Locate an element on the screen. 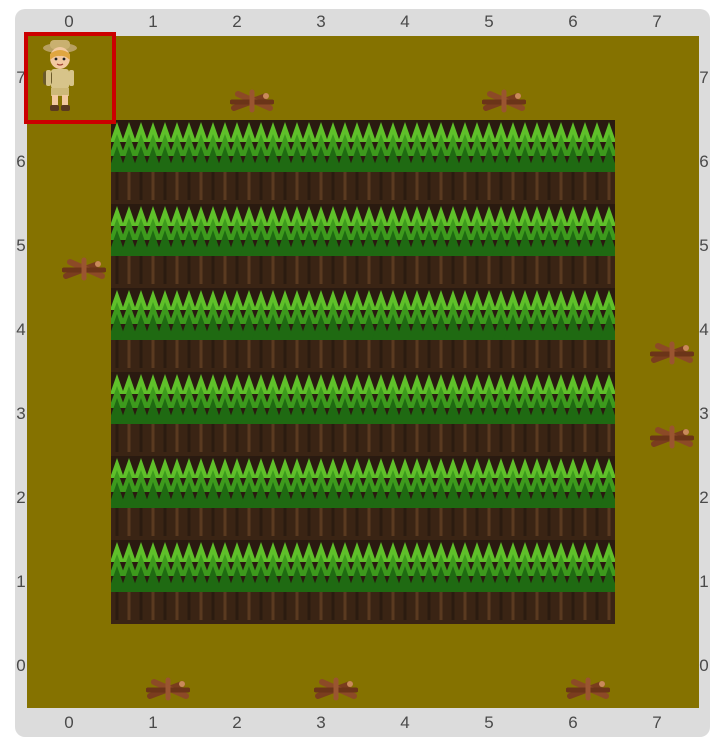 The width and height of the screenshot is (720, 745). explorer-icon is located at coordinates (60, 75).